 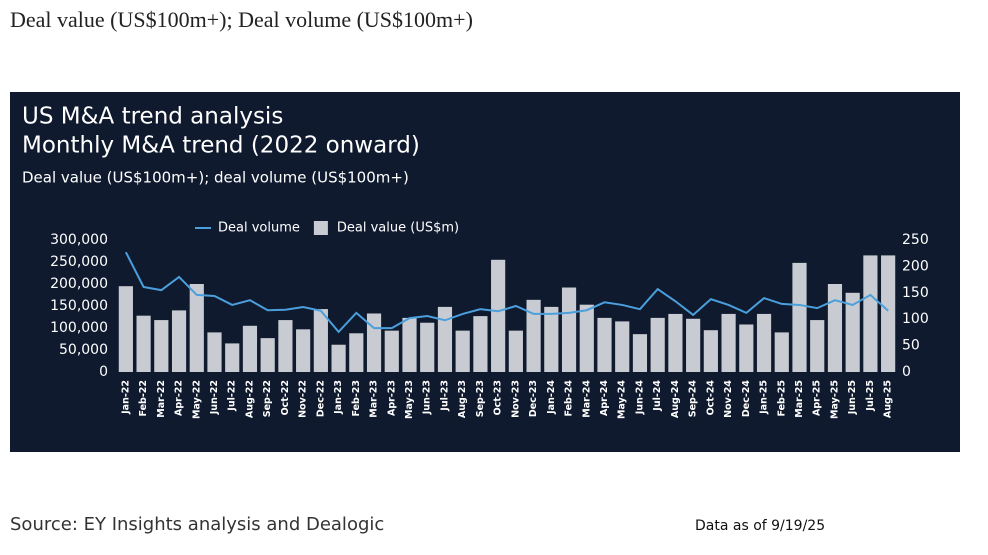 I want to click on x-tick-label: Dec-24, so click(x=746, y=399).